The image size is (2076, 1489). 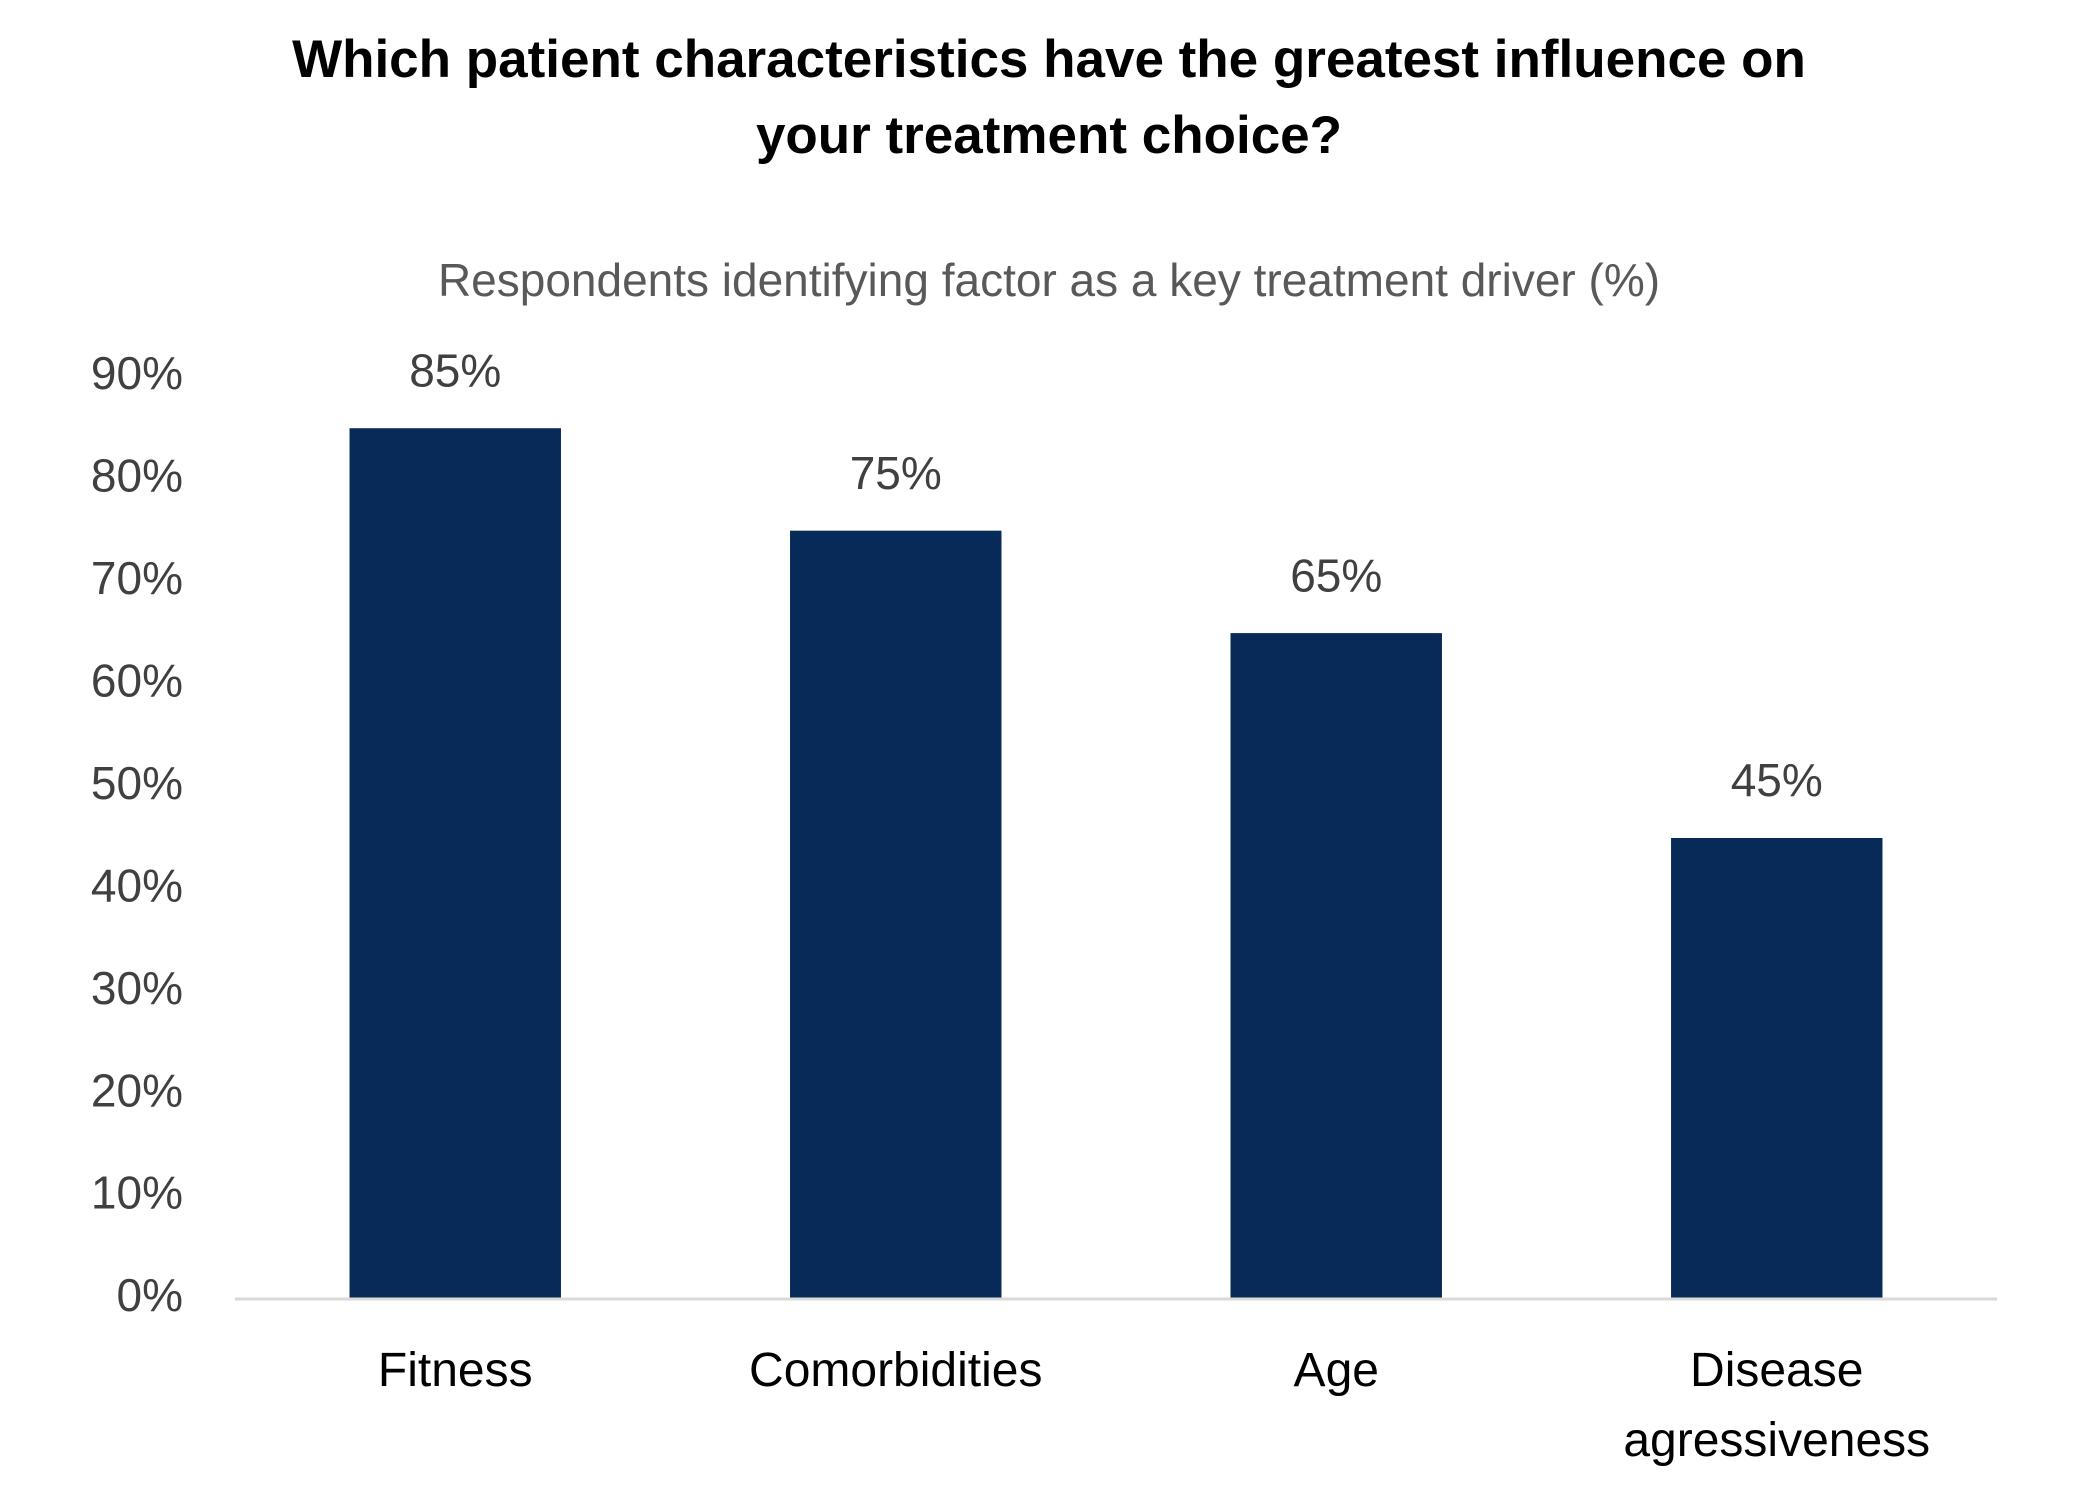 What do you see at coordinates (137, 1090) in the screenshot?
I see `y-tick-label: 20%` at bounding box center [137, 1090].